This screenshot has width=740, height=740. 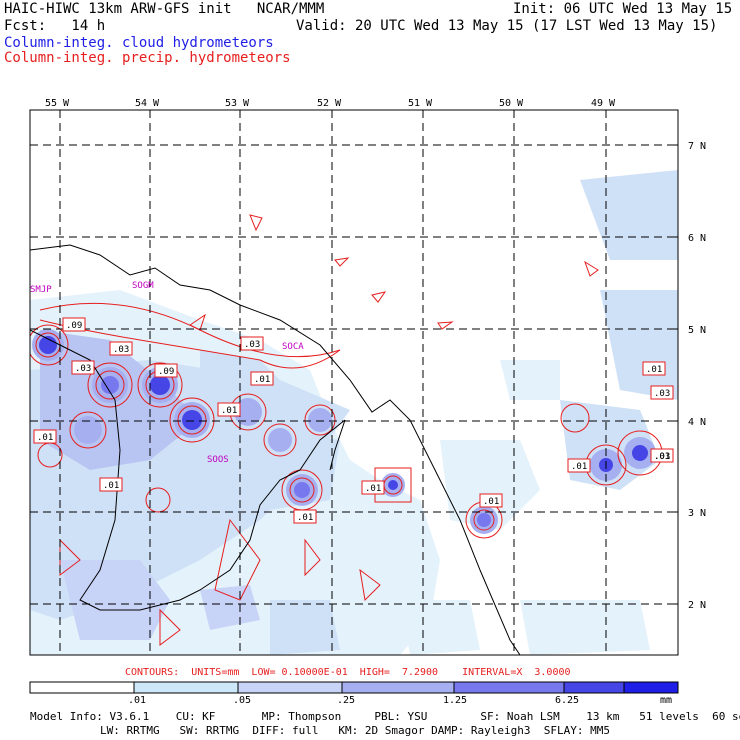 What do you see at coordinates (137, 700) in the screenshot?
I see `colorbar-label: .01` at bounding box center [137, 700].